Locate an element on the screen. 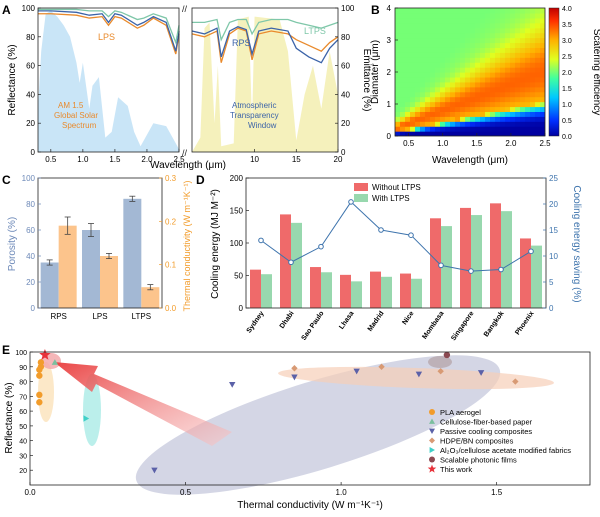 The width and height of the screenshot is (600, 517). y-tick-label-left: 60 is located at coordinates (30, 66).